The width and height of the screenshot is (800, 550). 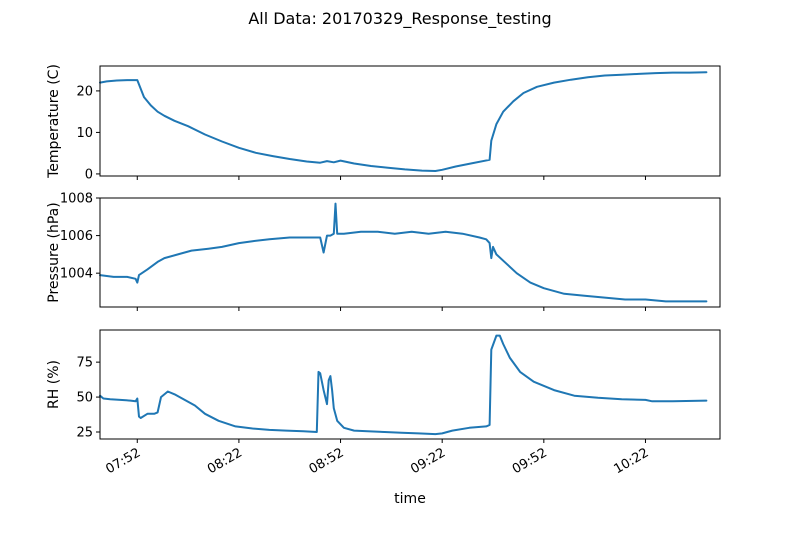 I want to click on rh-tick-marks, so click(x=371, y=402).